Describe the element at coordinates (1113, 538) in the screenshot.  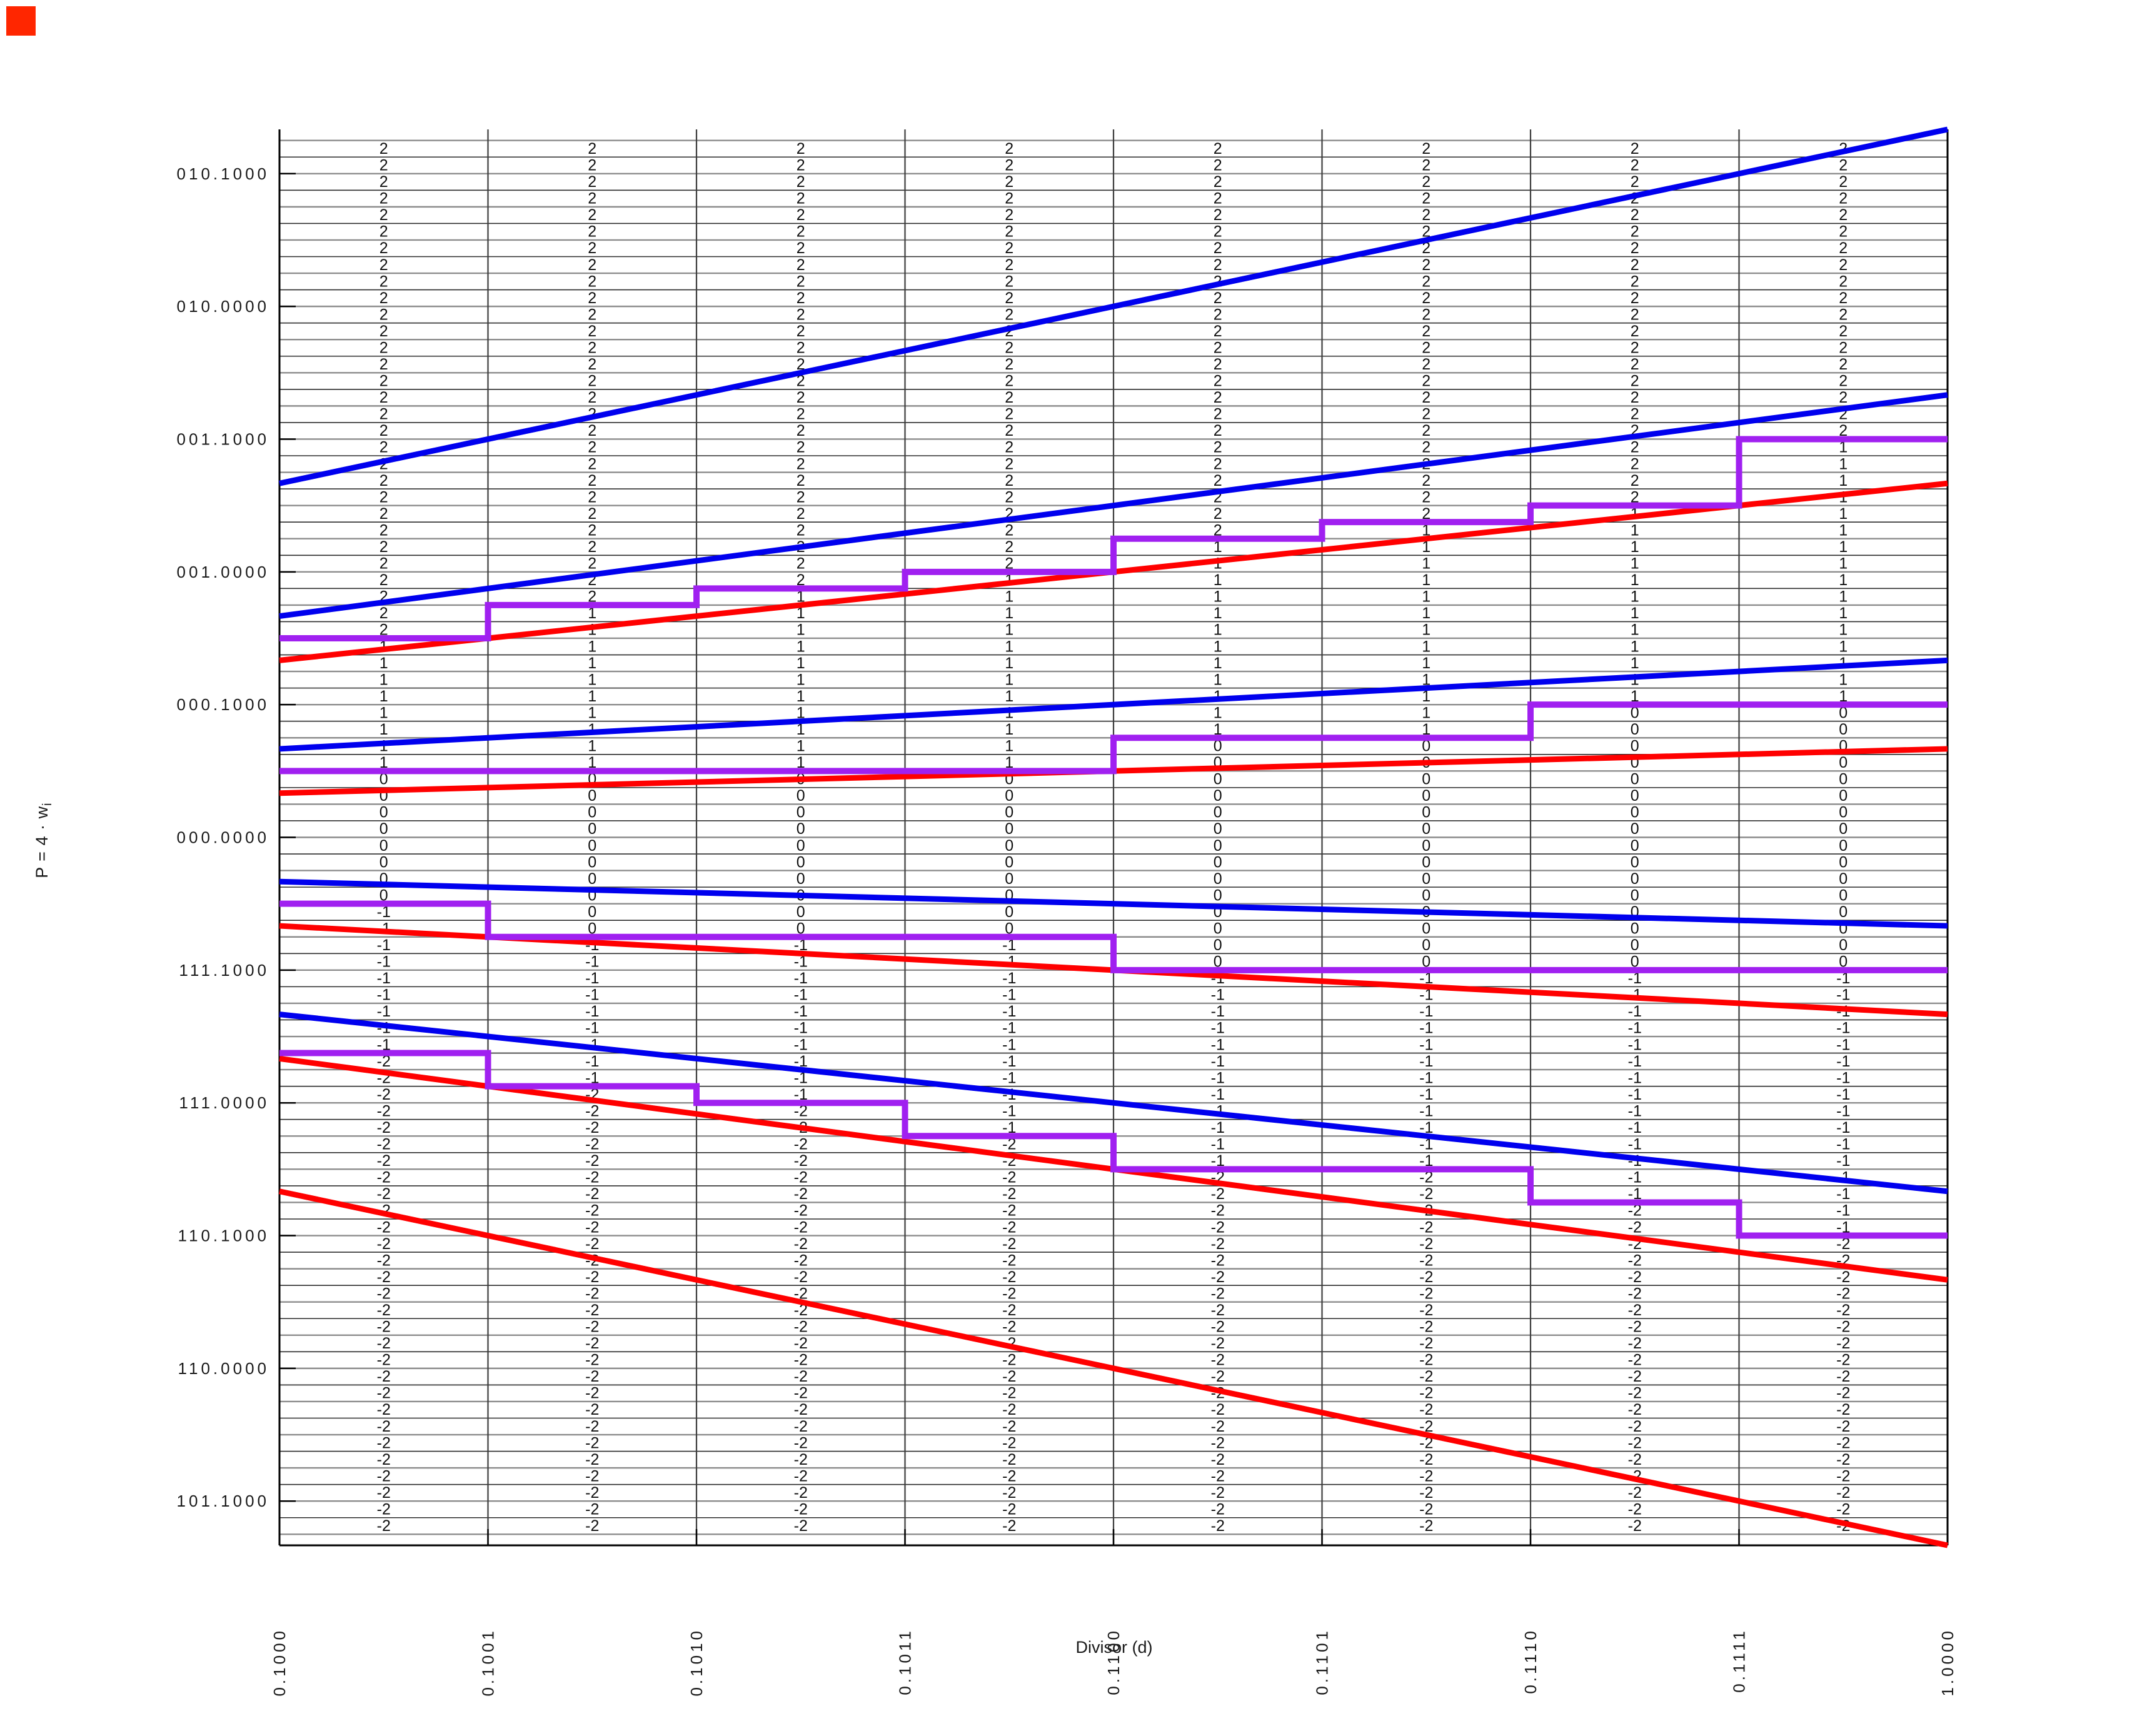
I see `staircase-m2` at that location.